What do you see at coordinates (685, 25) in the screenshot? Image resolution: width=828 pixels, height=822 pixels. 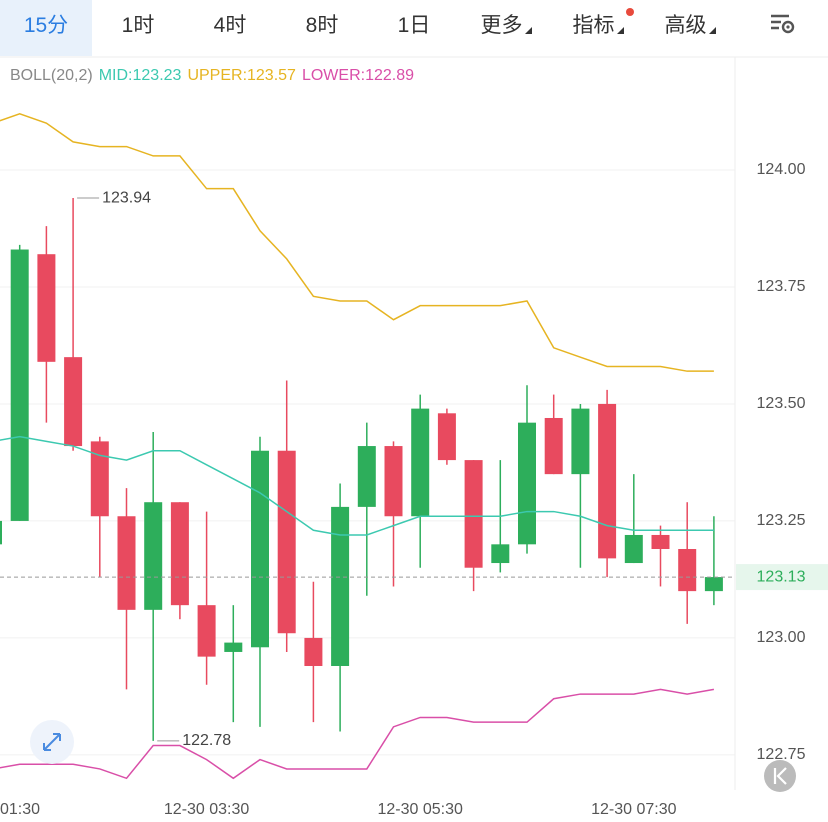 I see `tab-label: 高级` at bounding box center [685, 25].